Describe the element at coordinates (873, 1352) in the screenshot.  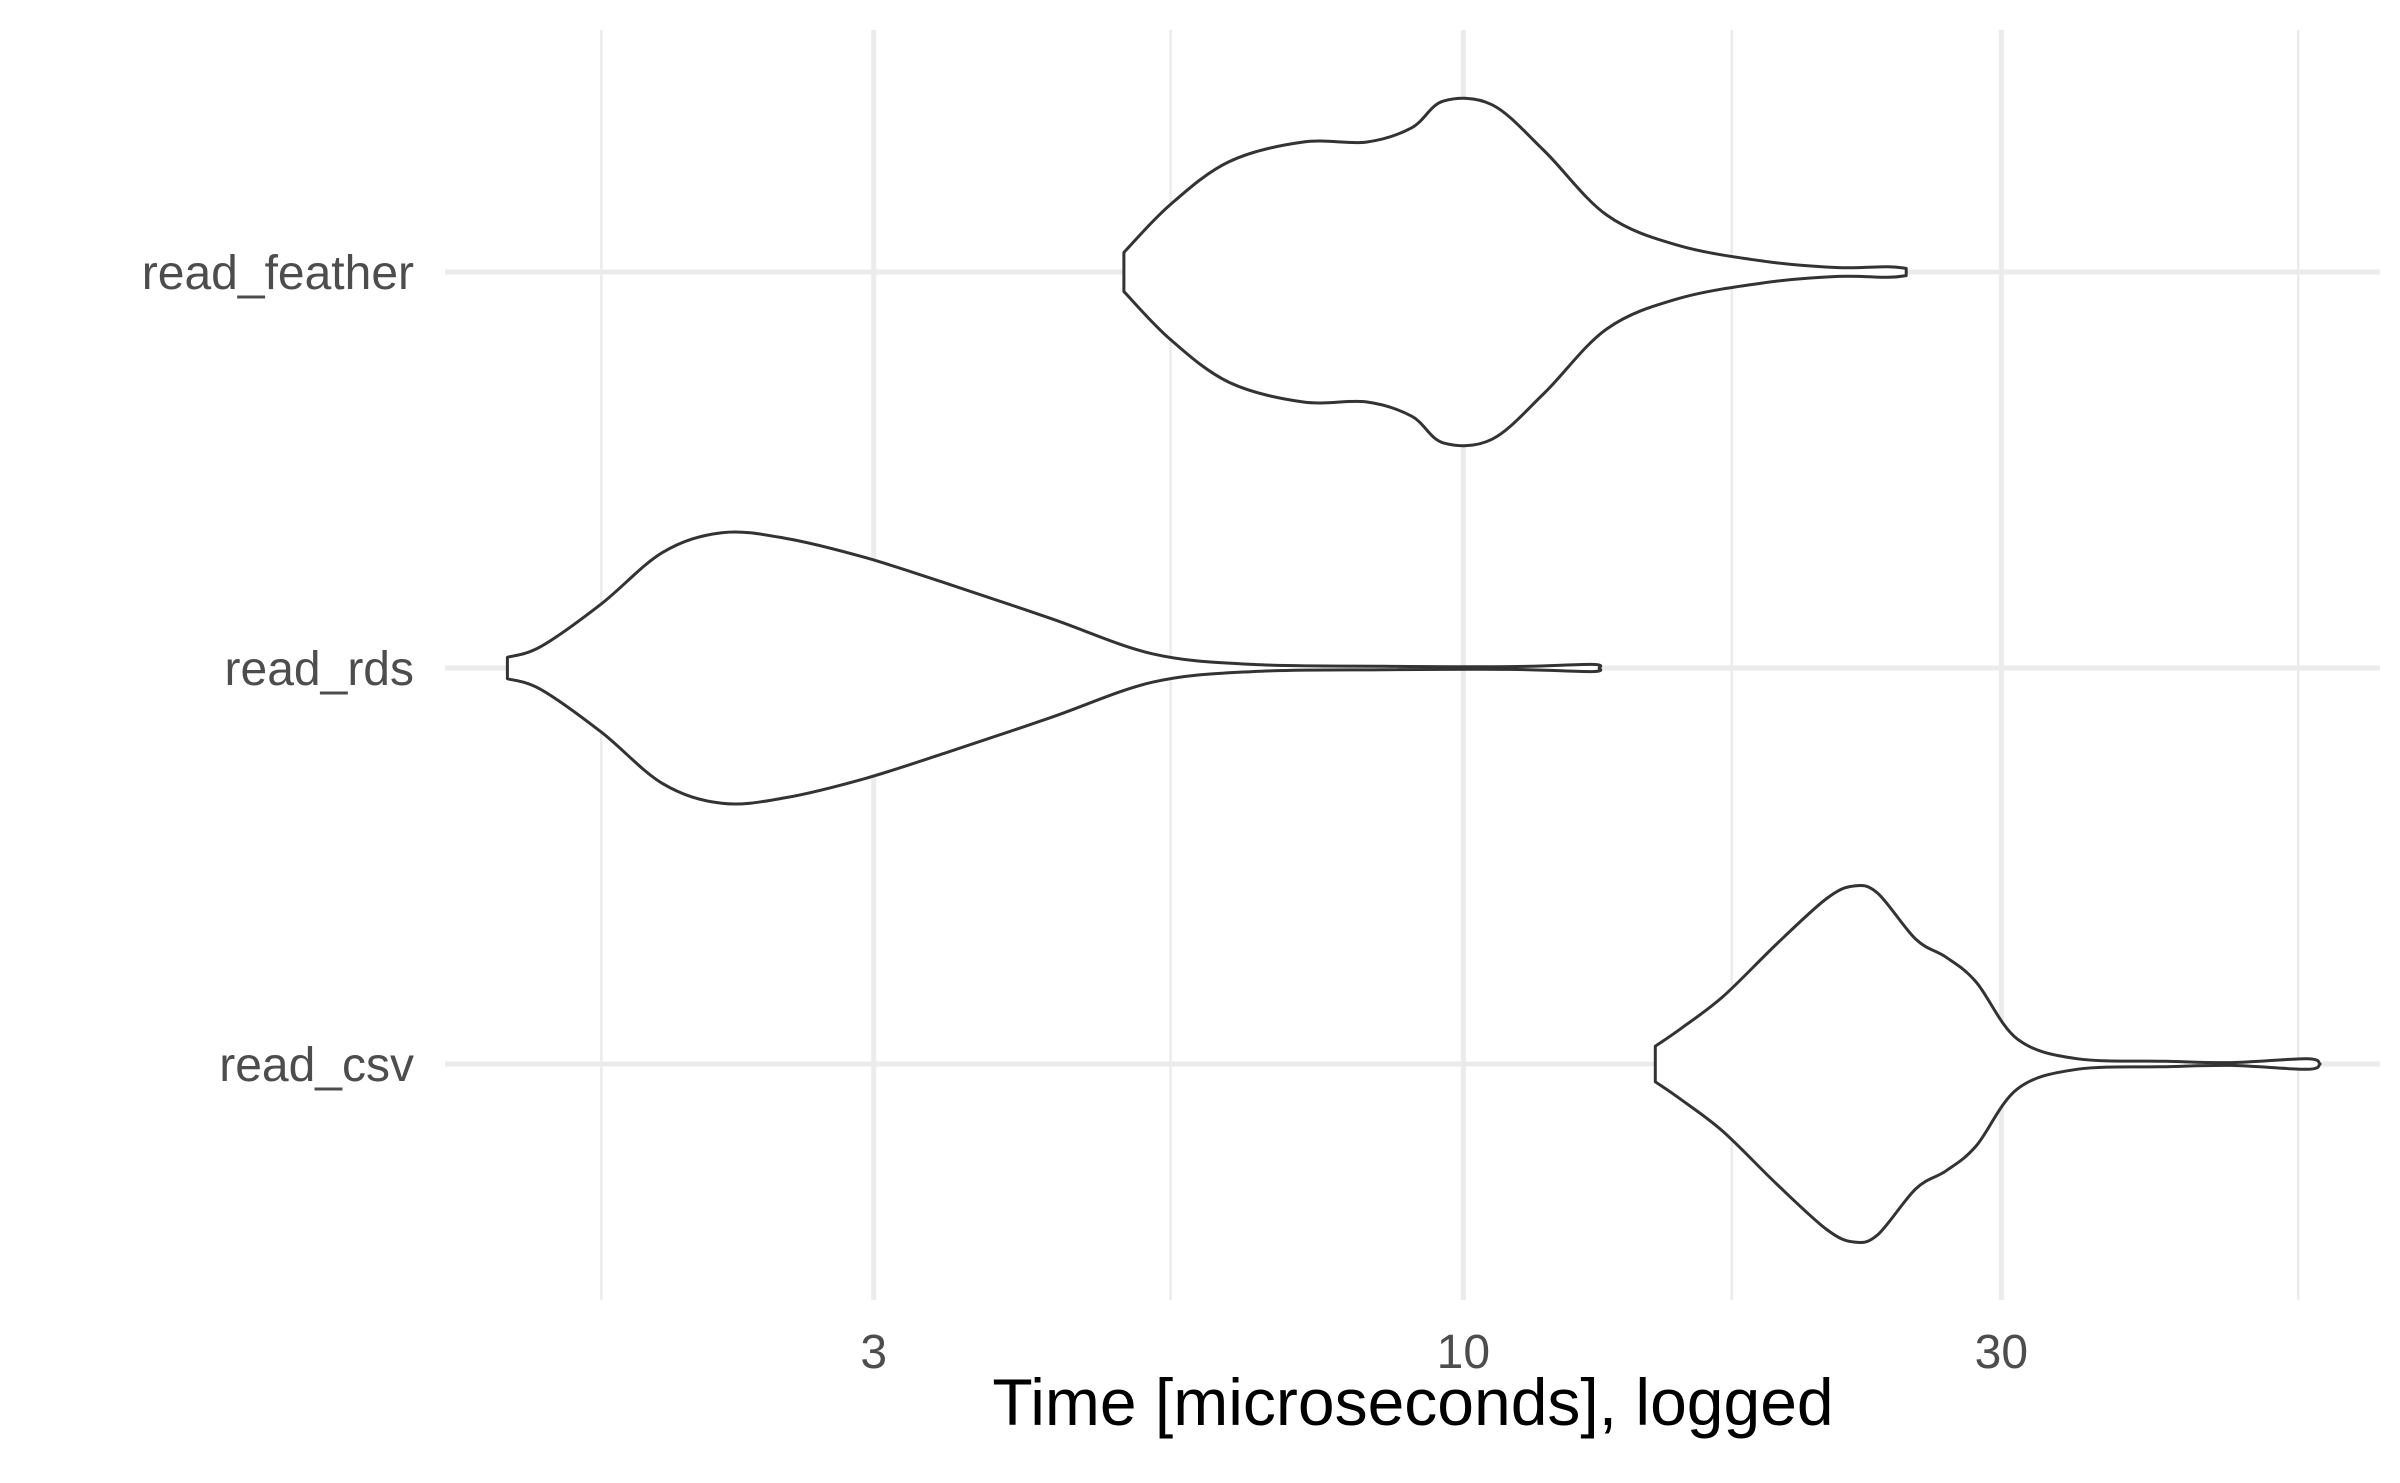
I see `x-tick-label-0: 3` at that location.